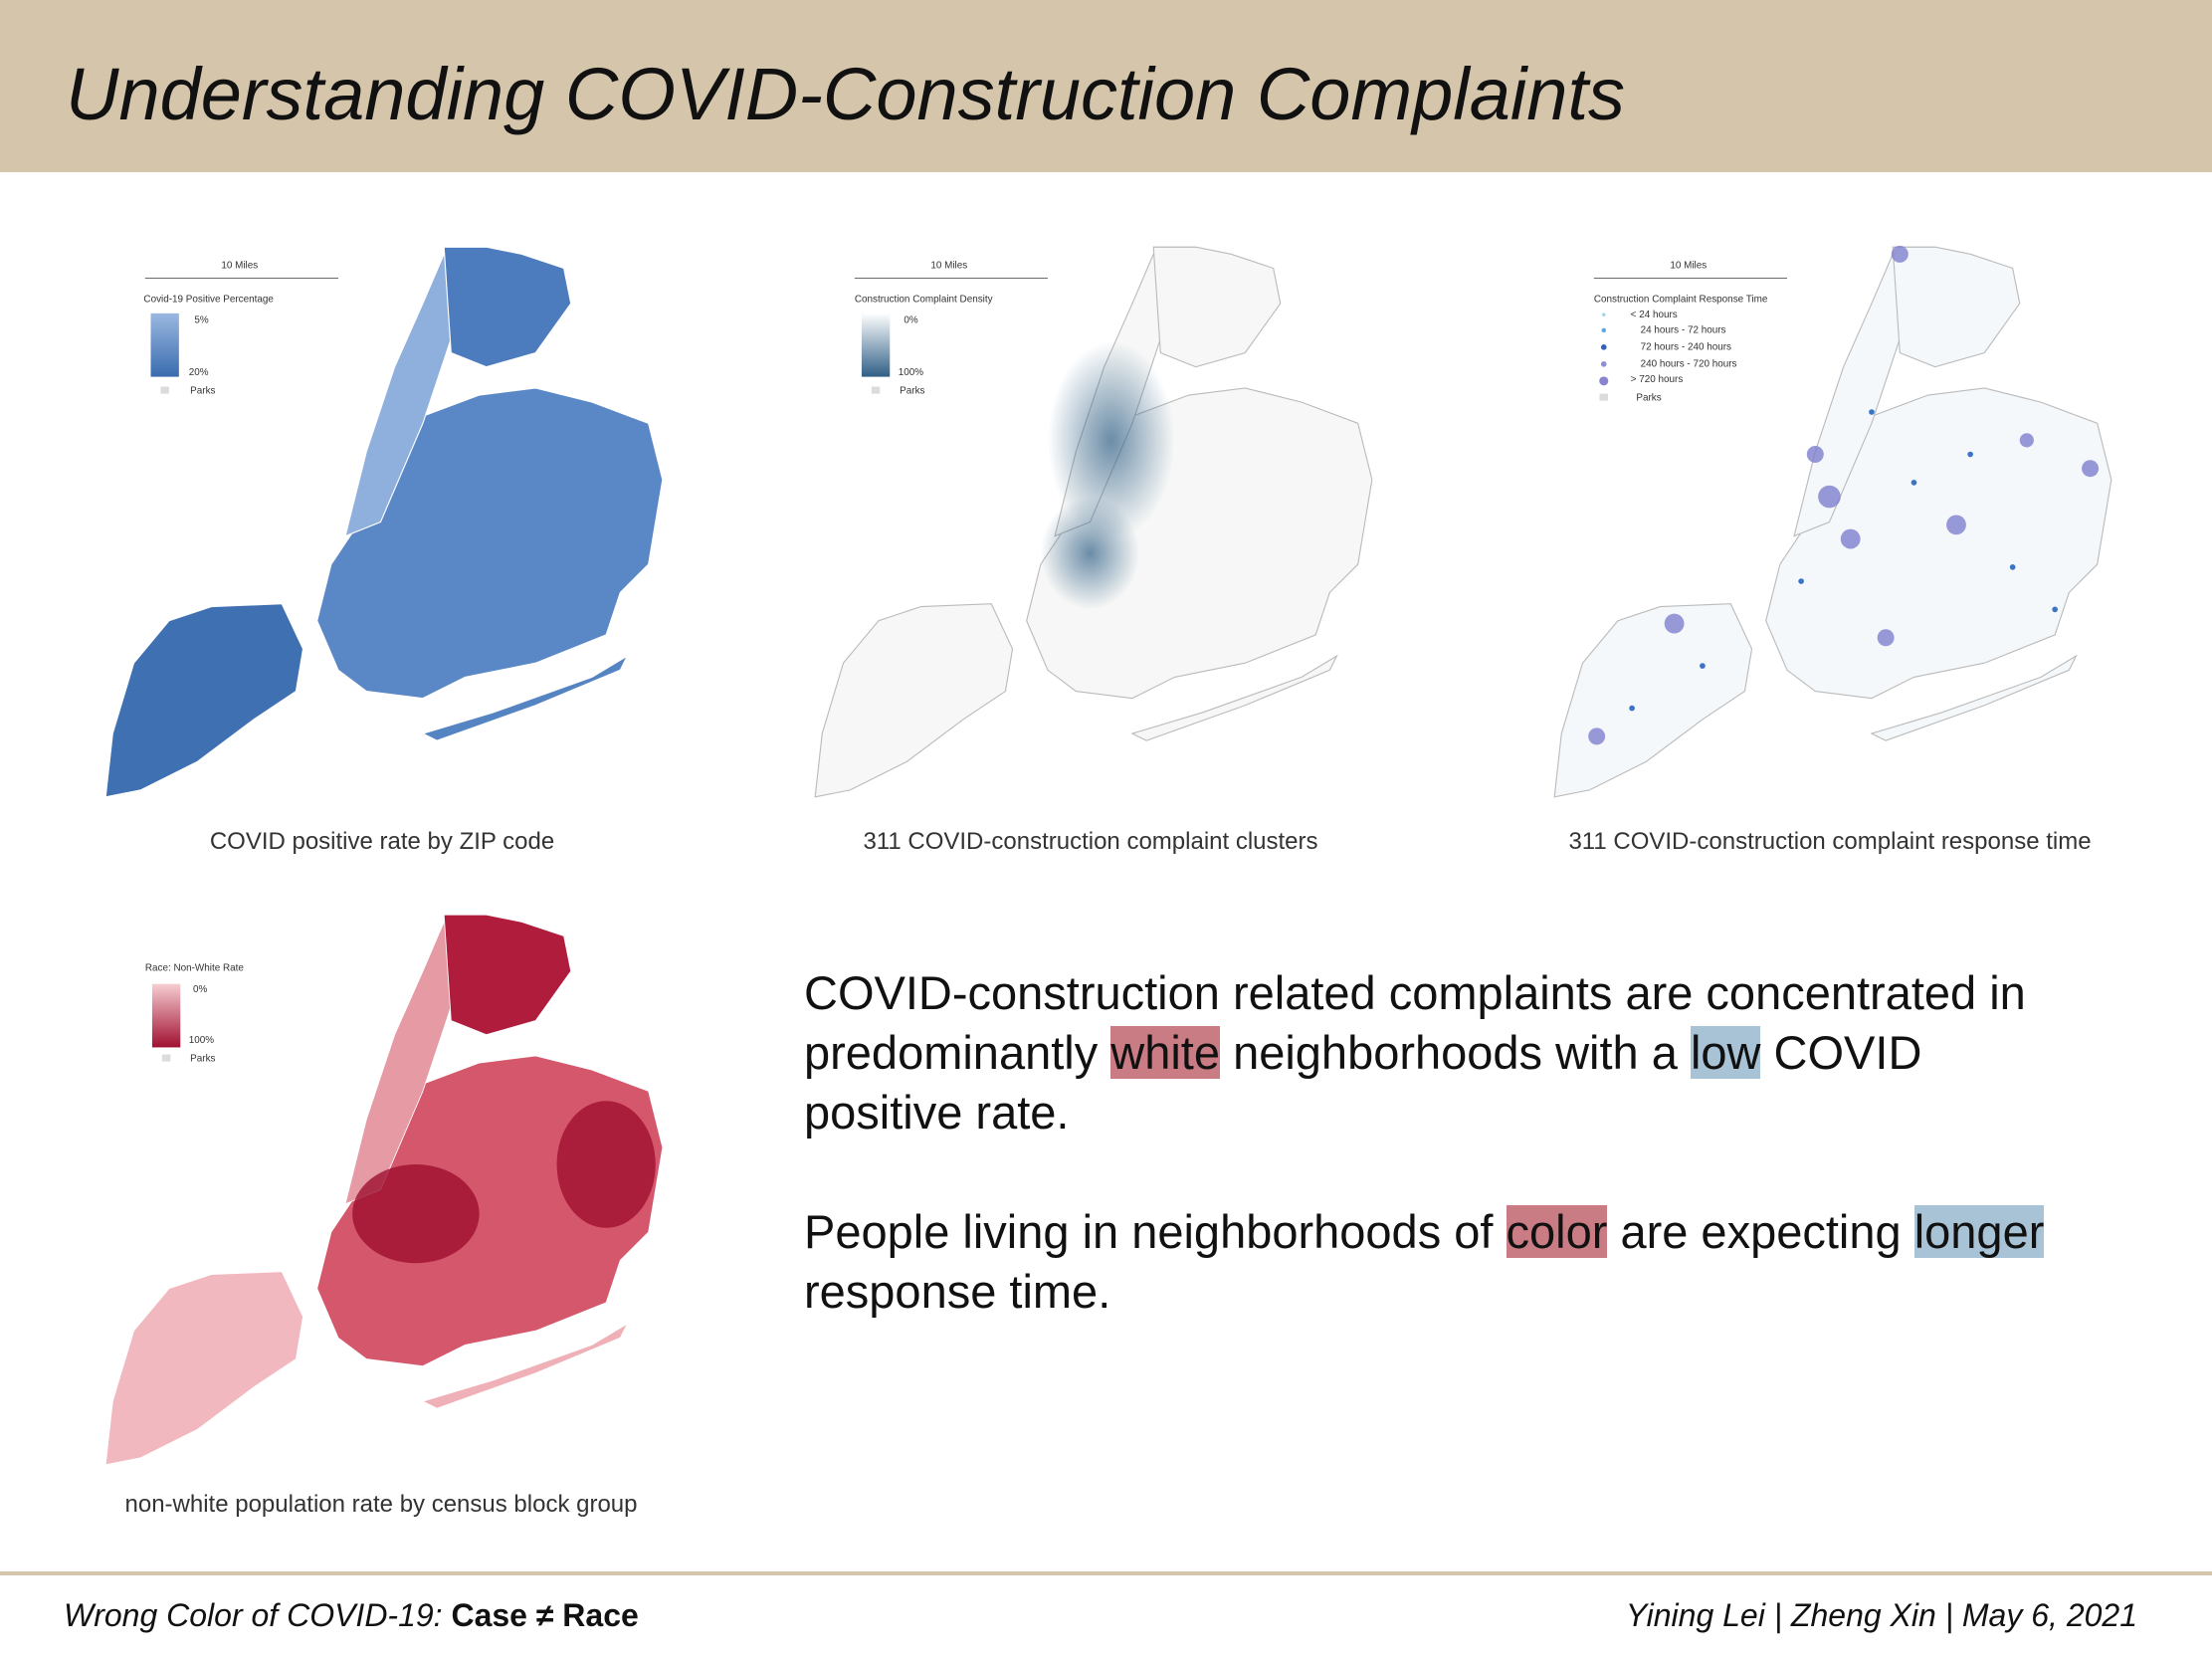  I want to click on highlight: longer, so click(1979, 1231).